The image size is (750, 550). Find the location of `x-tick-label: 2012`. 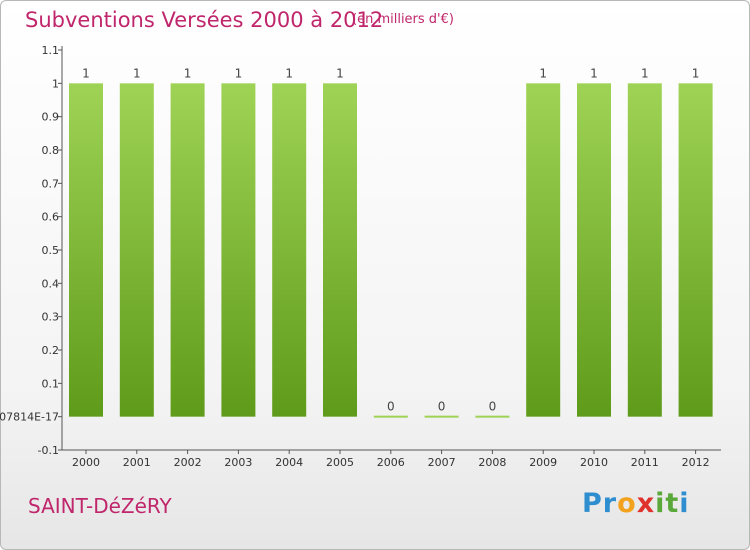

x-tick-label: 2012 is located at coordinates (696, 462).